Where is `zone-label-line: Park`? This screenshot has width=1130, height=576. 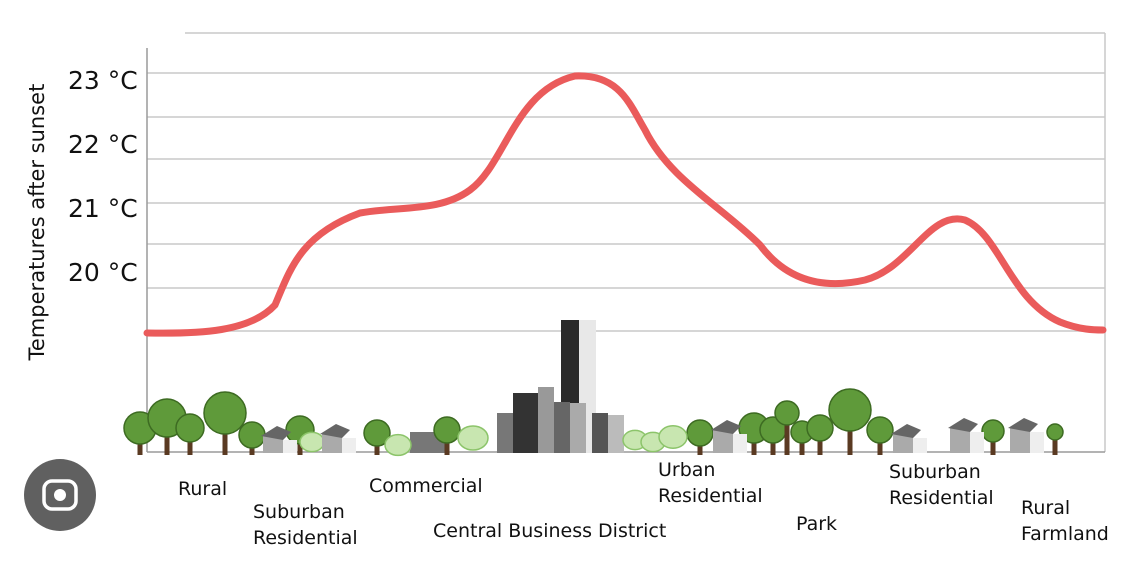 zone-label-line: Park is located at coordinates (816, 524).